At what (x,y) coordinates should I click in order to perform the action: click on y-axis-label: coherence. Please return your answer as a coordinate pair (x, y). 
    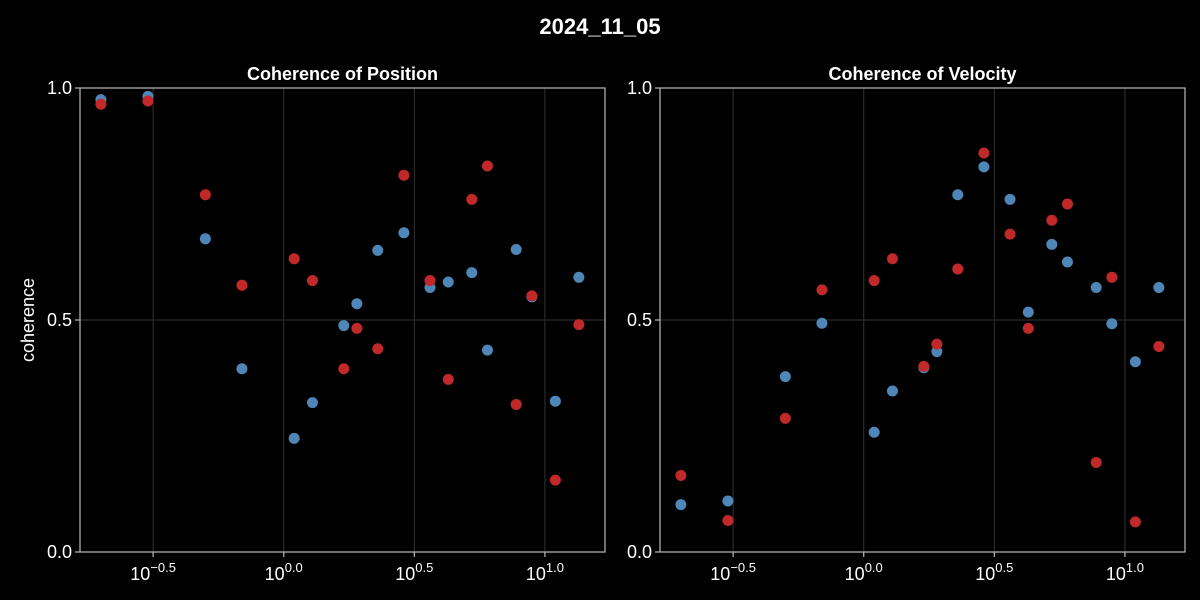
    Looking at the image, I should click on (28, 320).